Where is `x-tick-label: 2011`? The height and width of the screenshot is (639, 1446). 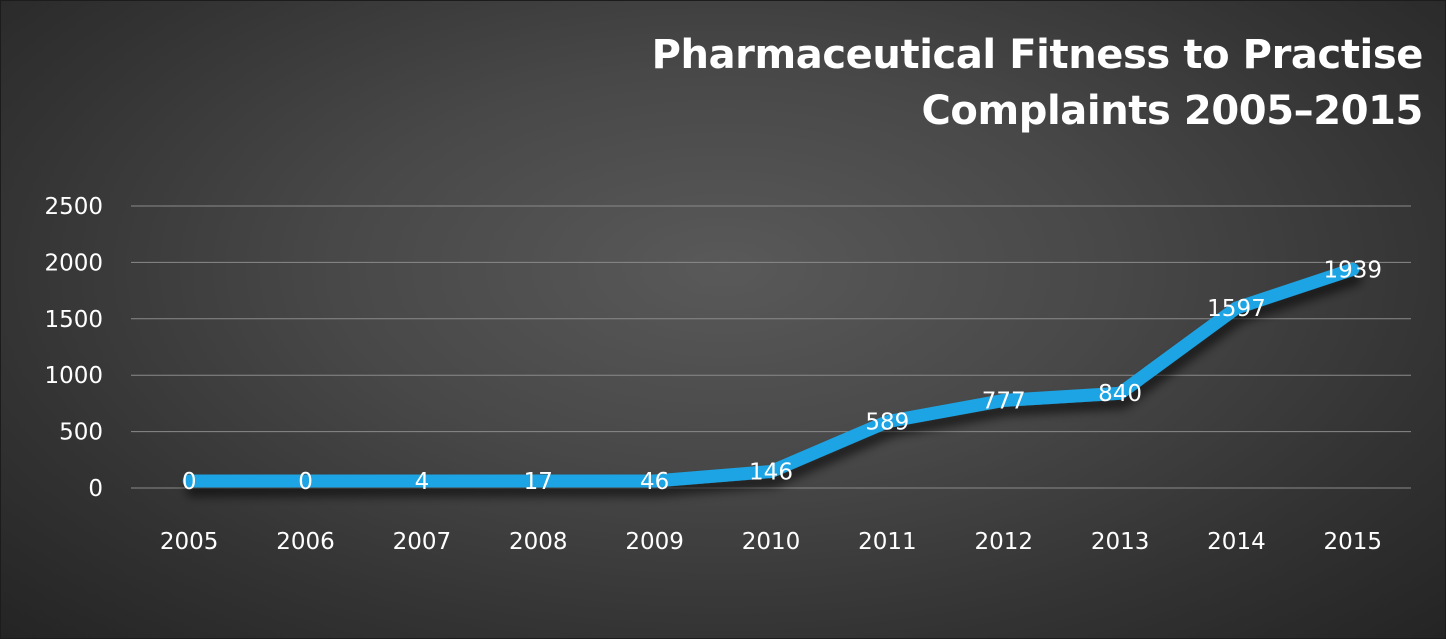
x-tick-label: 2011 is located at coordinates (887, 542).